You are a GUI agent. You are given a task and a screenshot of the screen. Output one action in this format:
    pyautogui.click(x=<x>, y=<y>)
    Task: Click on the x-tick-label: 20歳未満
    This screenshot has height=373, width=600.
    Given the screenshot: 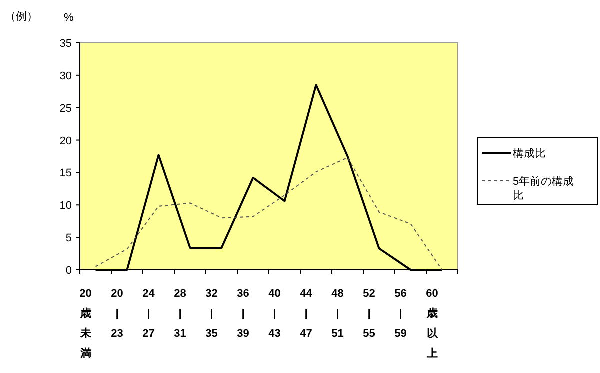 What is the action you would take?
    pyautogui.click(x=85, y=324)
    